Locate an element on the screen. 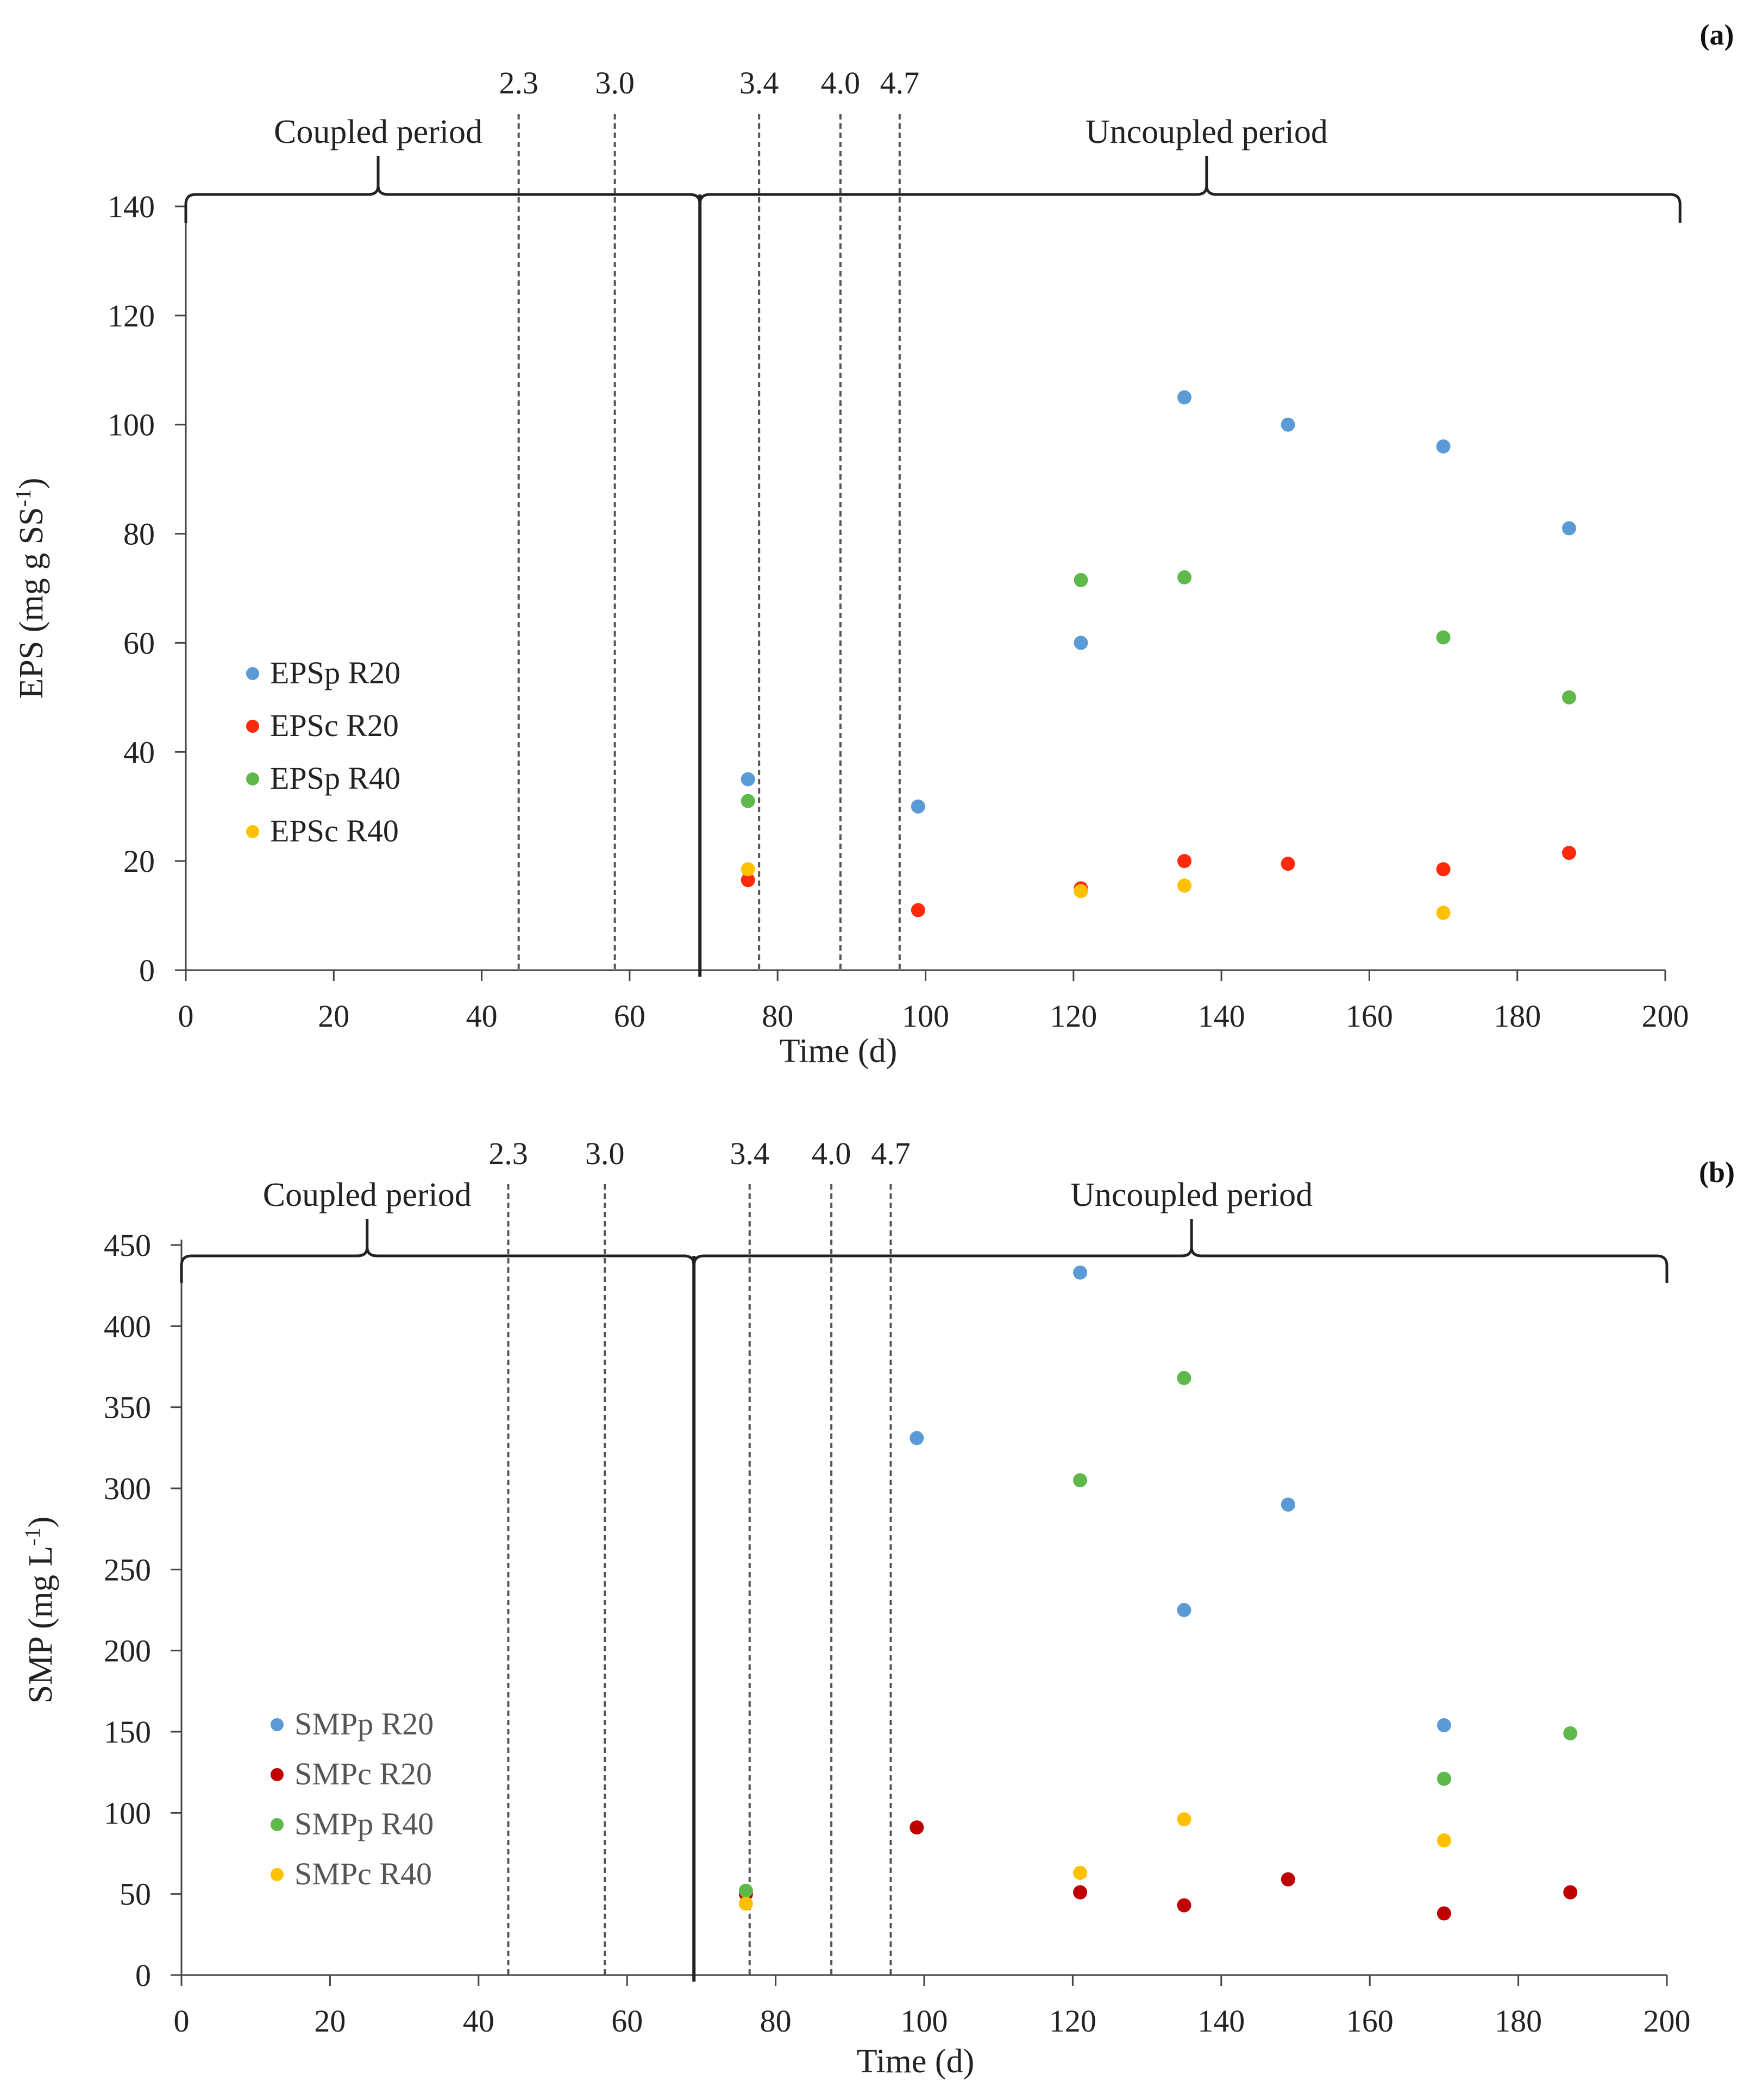 The image size is (1750, 2100). y-tick-label: 120 is located at coordinates (131, 316).